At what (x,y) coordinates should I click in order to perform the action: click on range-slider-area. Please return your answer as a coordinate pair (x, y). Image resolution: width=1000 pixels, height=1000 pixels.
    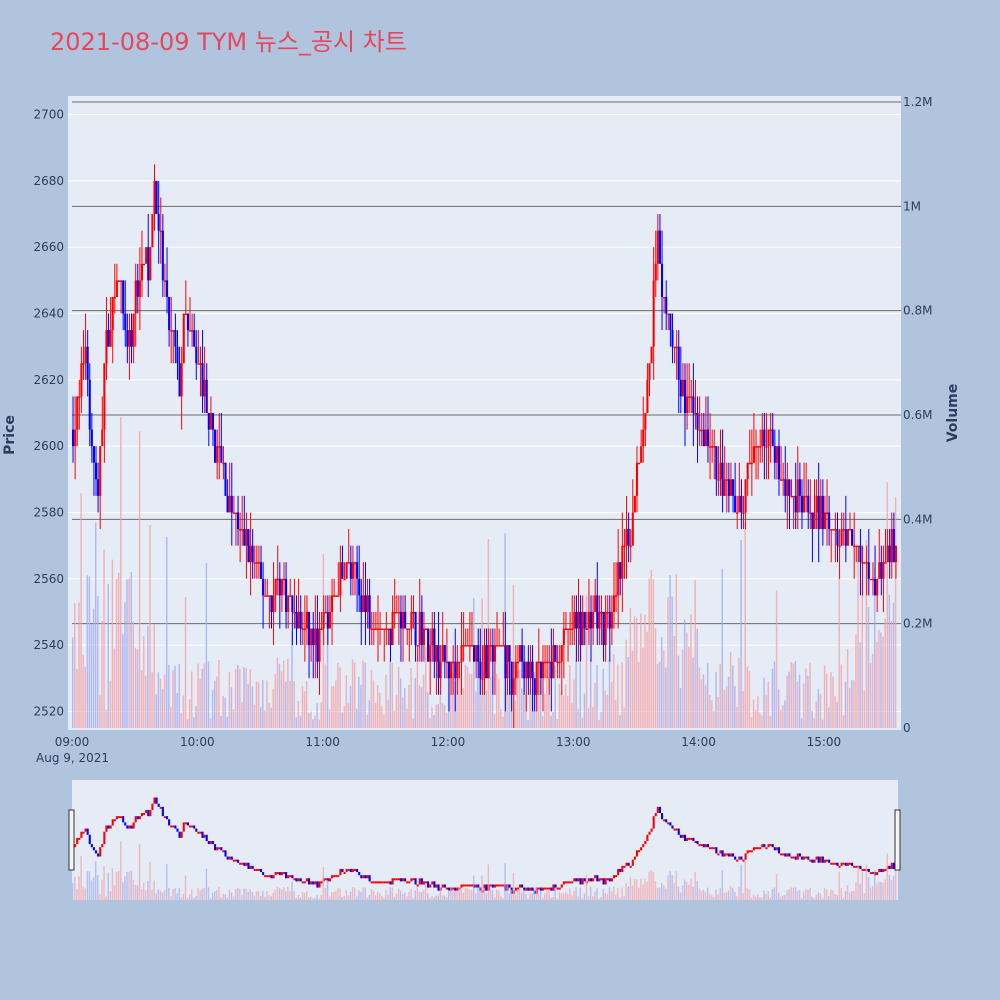
    Looking at the image, I should click on (485, 840).